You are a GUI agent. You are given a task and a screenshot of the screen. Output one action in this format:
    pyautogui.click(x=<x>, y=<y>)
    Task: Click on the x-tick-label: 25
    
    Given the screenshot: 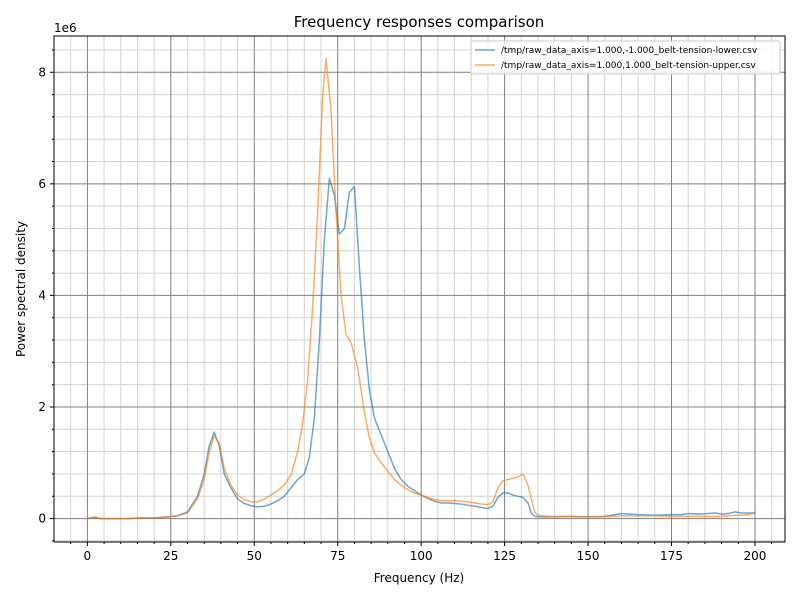 What is the action you would take?
    pyautogui.click(x=170, y=556)
    